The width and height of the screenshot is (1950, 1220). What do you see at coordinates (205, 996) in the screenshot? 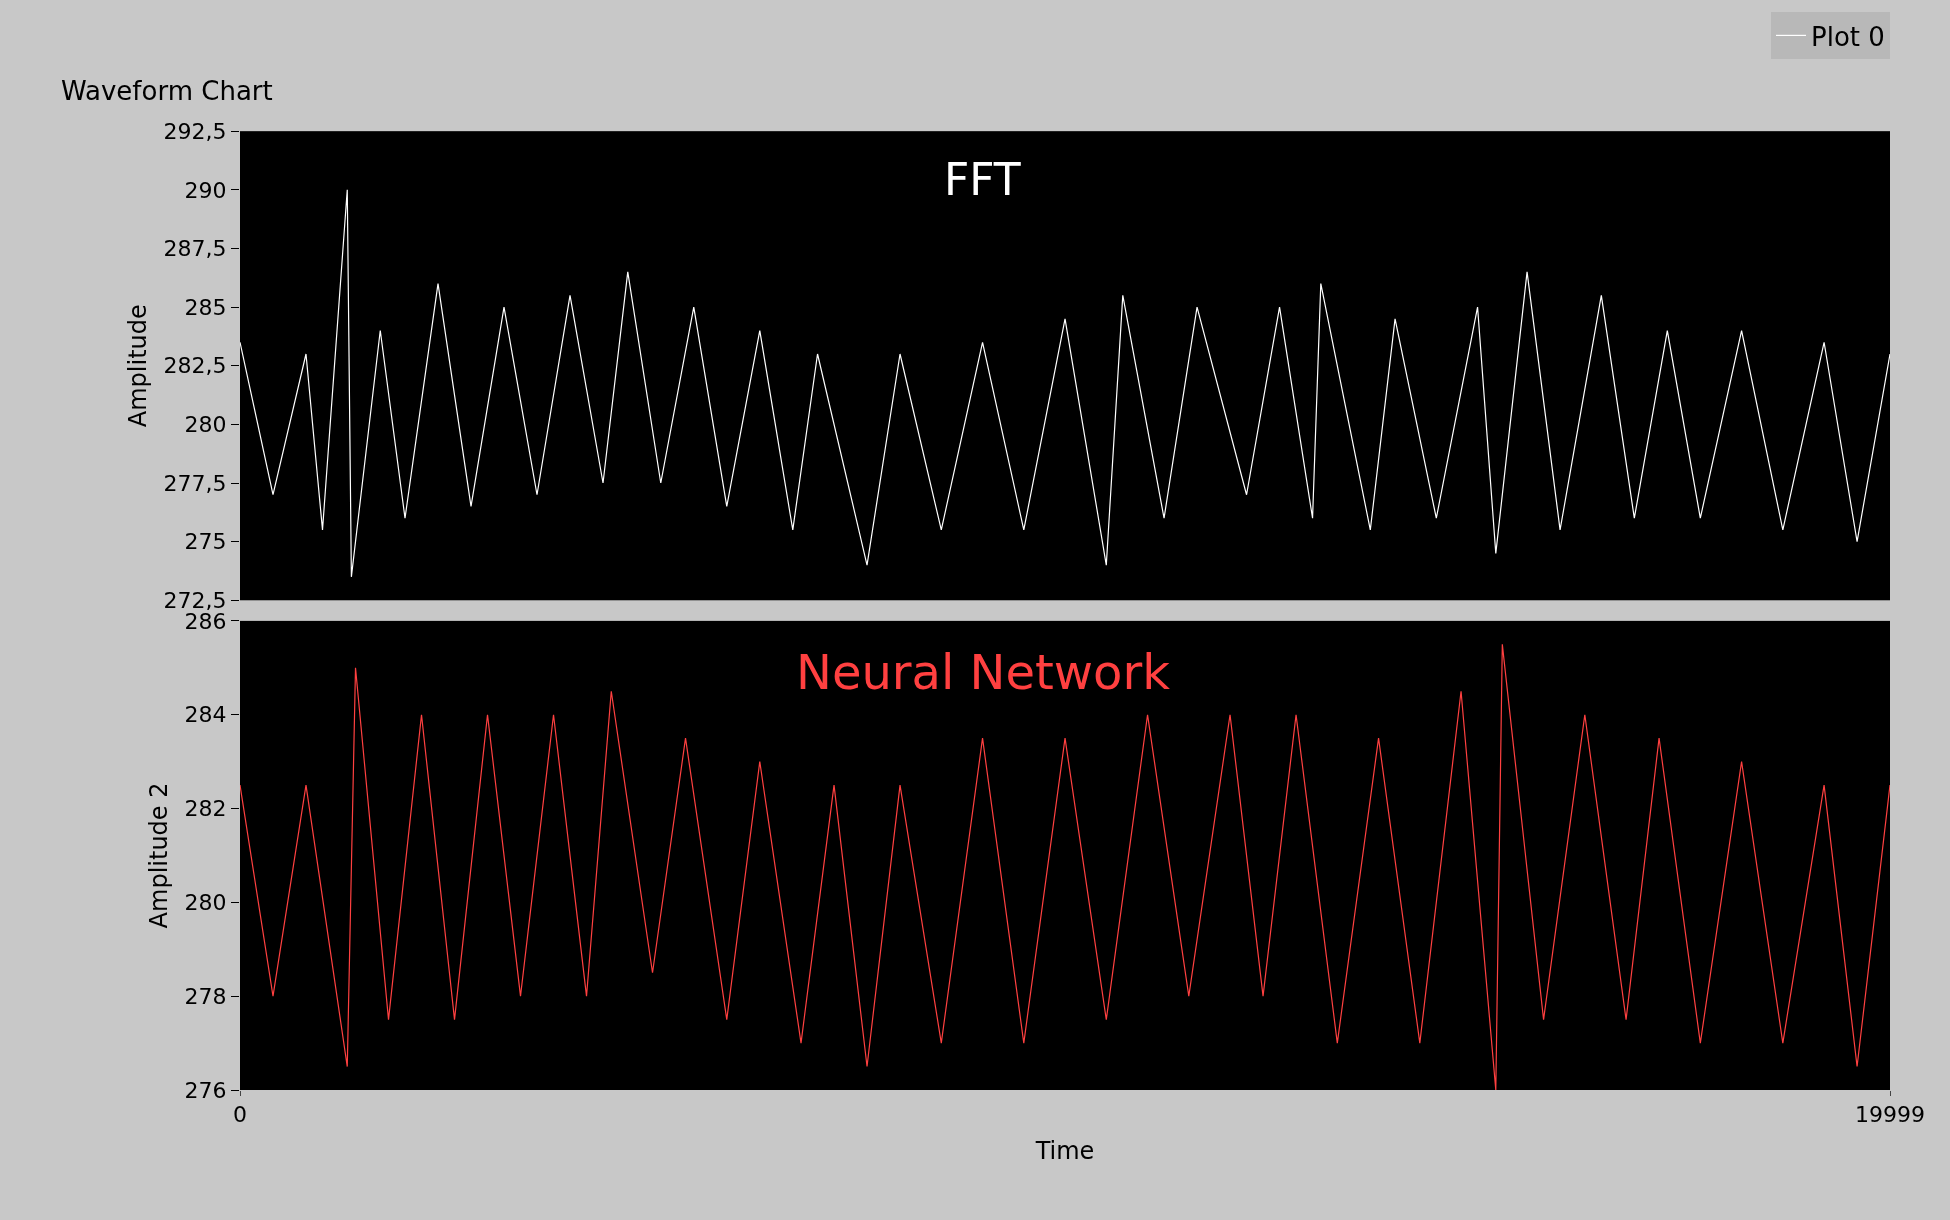
I see `y-tick-label: 278` at bounding box center [205, 996].